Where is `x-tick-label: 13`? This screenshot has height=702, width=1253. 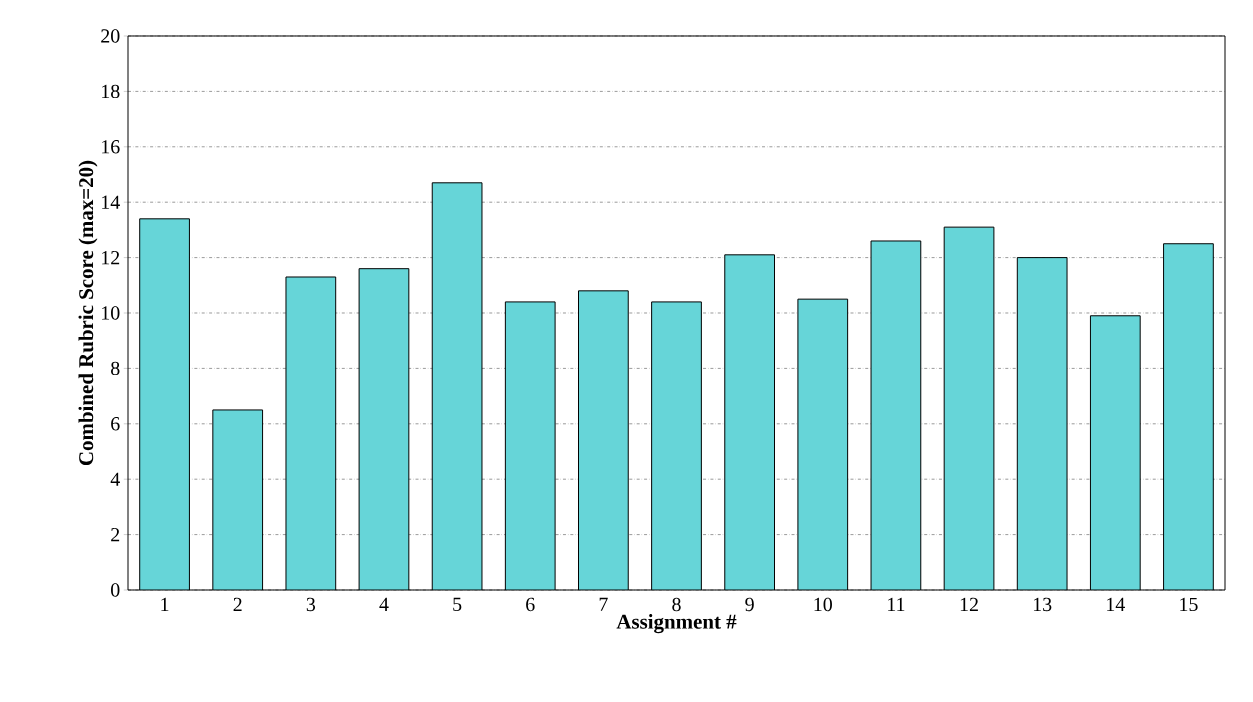
x-tick-label: 13 is located at coordinates (1042, 604).